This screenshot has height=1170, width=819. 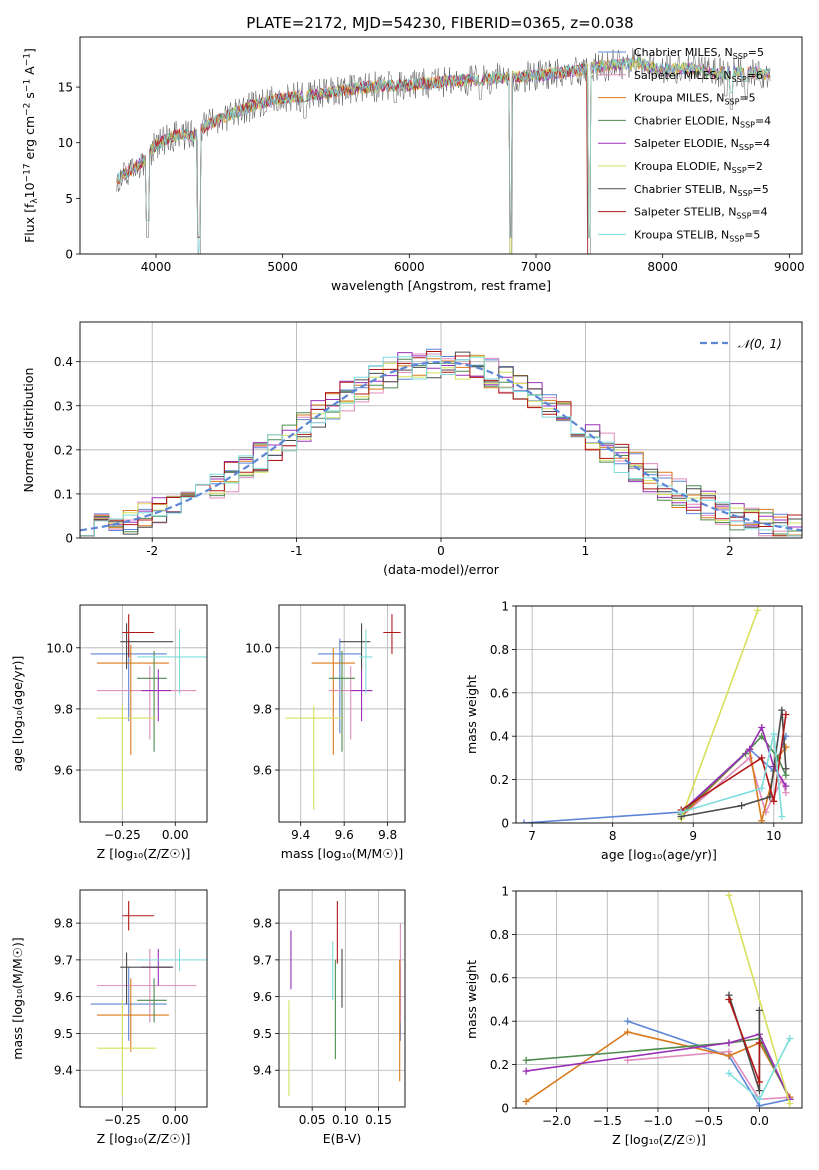 I want to click on residuals-ylabel: Normed distribution, so click(x=28, y=430).